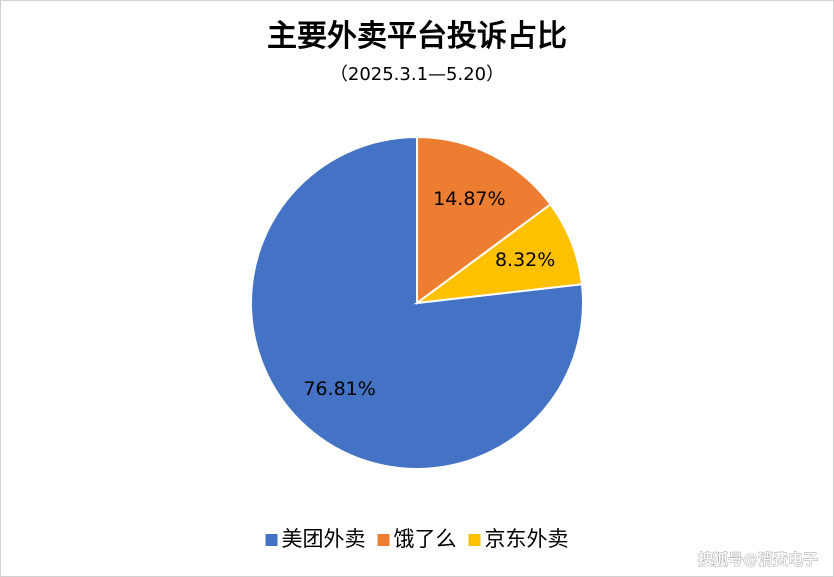  What do you see at coordinates (339, 389) in the screenshot?
I see `value-label: 76.81%` at bounding box center [339, 389].